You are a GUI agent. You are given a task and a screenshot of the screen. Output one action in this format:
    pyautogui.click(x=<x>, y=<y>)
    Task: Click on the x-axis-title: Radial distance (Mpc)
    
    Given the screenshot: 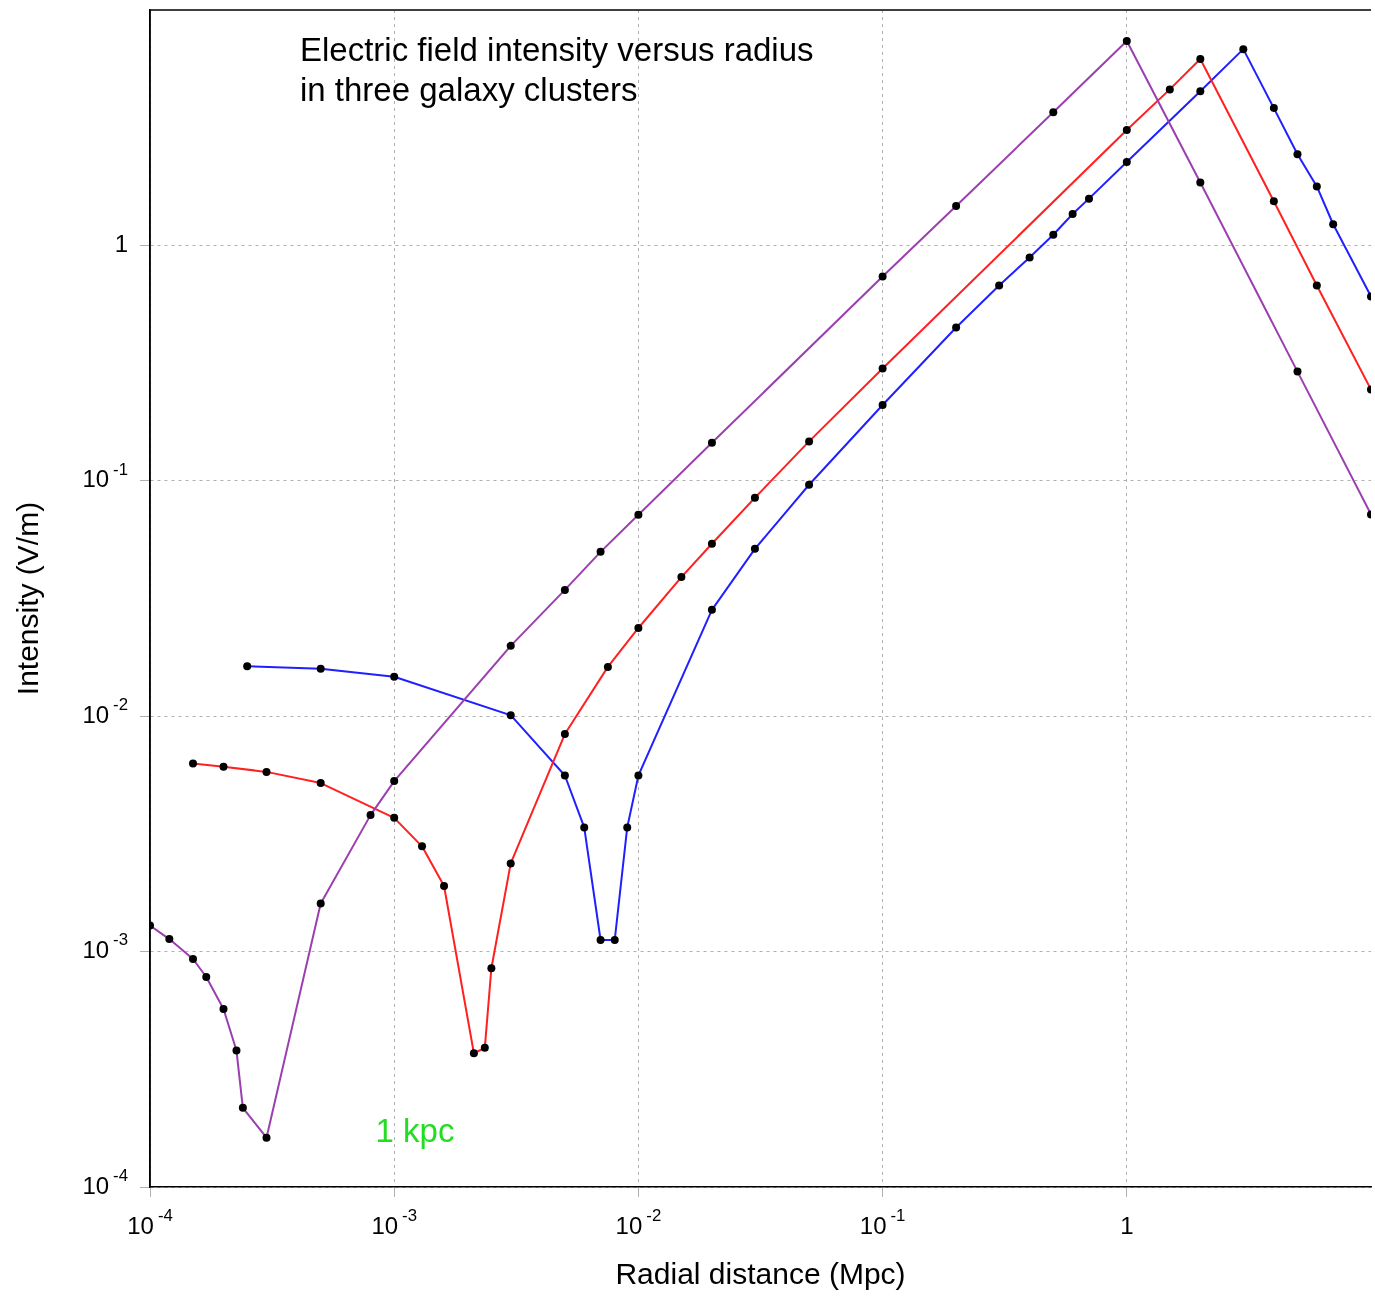 What is the action you would take?
    pyautogui.click(x=760, y=1274)
    